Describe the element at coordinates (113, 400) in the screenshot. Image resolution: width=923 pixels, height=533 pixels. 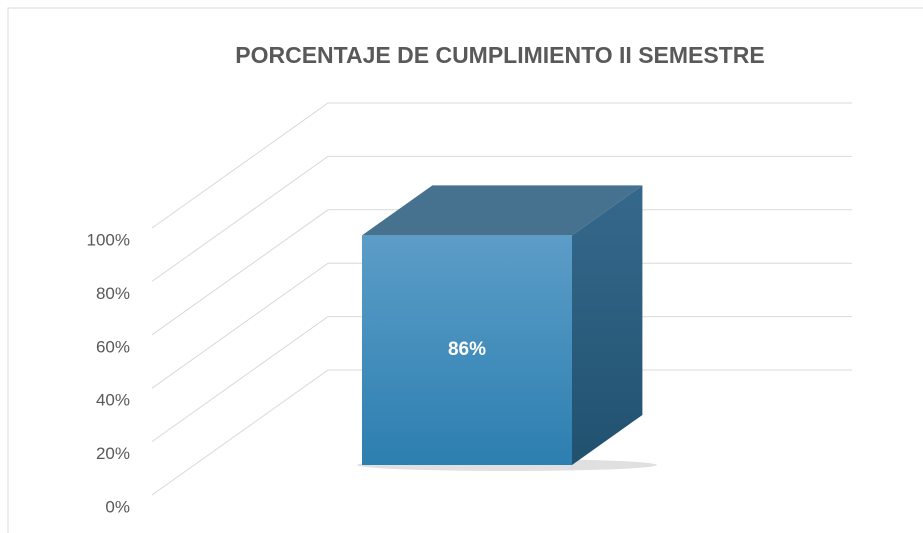
I see `y-tick-label: 40%` at that location.